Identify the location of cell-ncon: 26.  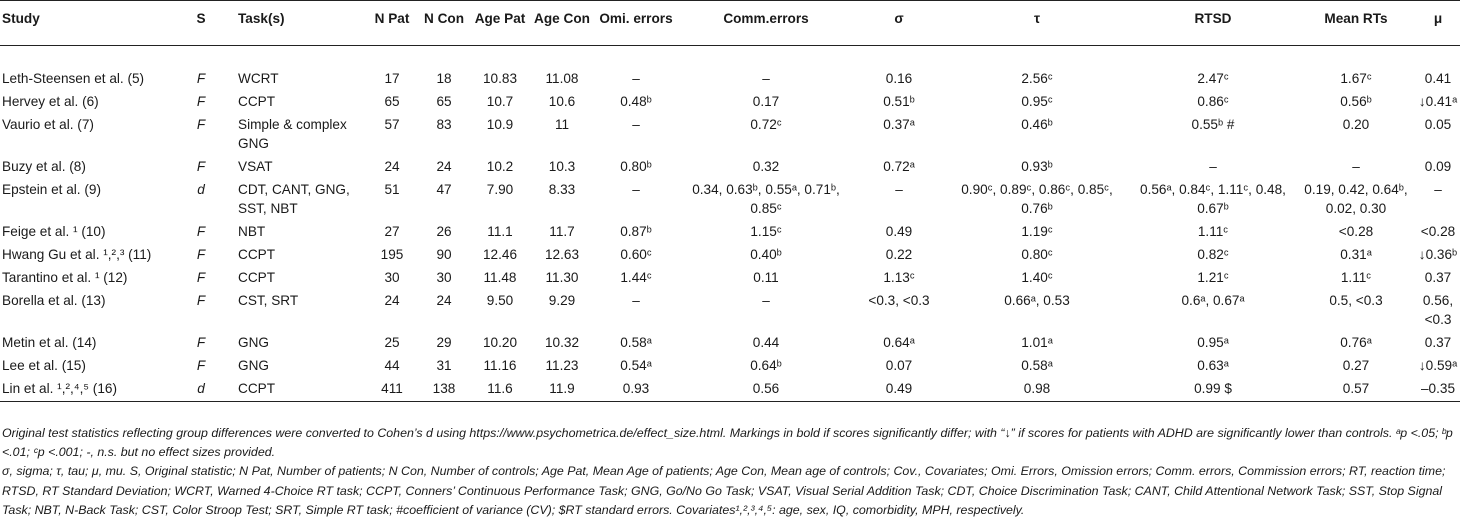
(444, 231).